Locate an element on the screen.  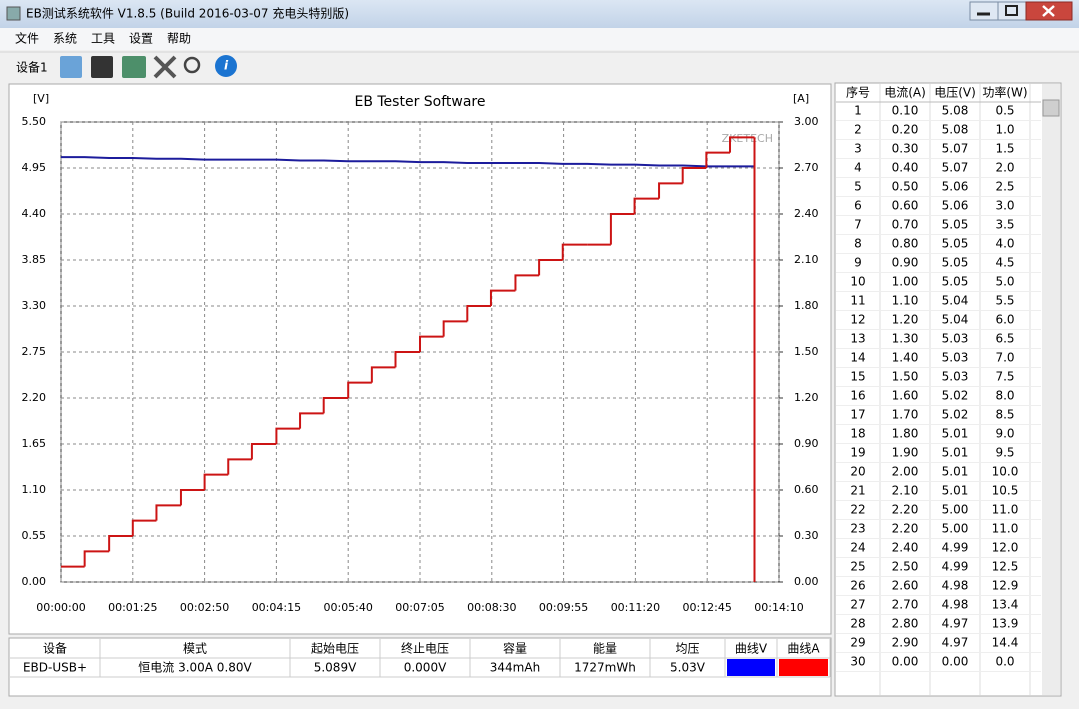
summary-header: 能量 is located at coordinates (605, 649).